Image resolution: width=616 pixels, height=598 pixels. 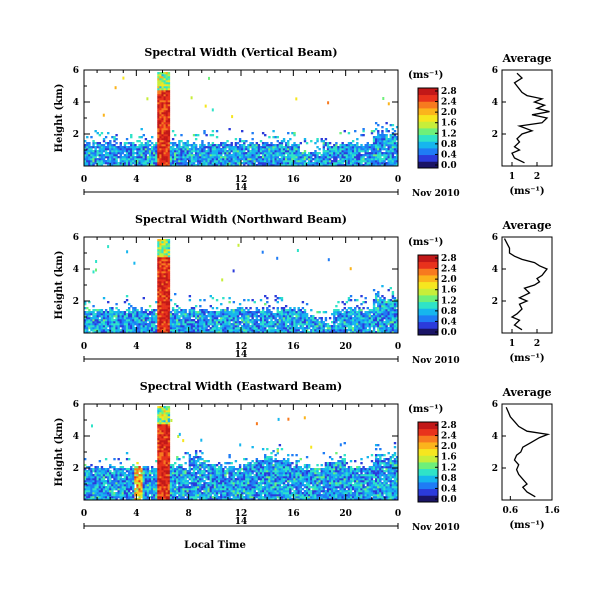 I want to click on profile-line, so click(x=526, y=284).